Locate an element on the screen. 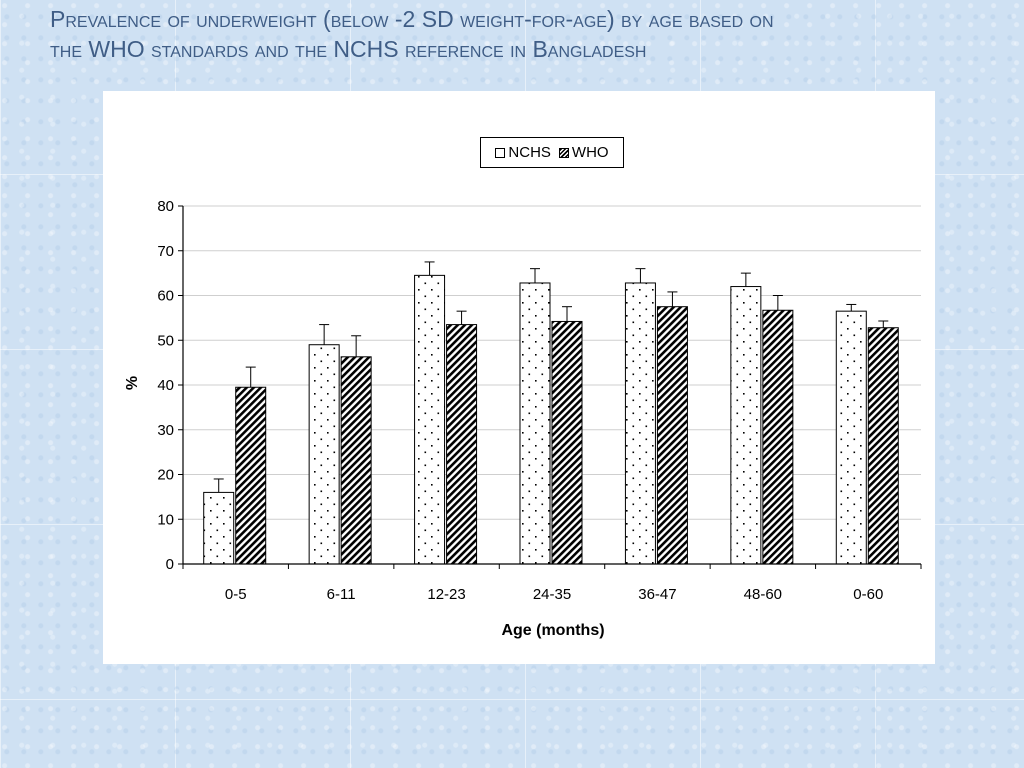 Image resolution: width=1024 pixels, height=768 pixels. x-tick-label: 12-23 is located at coordinates (446, 594).